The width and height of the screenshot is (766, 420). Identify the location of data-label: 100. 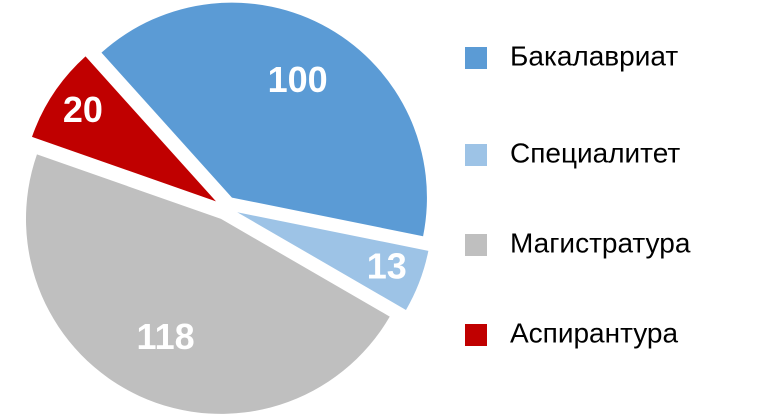
(298, 79).